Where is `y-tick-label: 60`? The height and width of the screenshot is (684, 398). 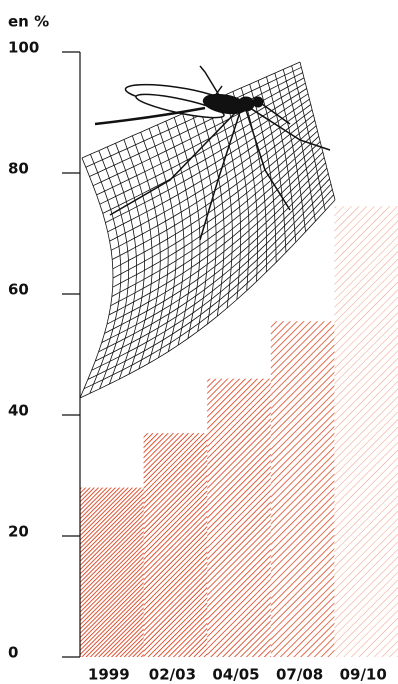
y-tick-label: 60 is located at coordinates (18, 290).